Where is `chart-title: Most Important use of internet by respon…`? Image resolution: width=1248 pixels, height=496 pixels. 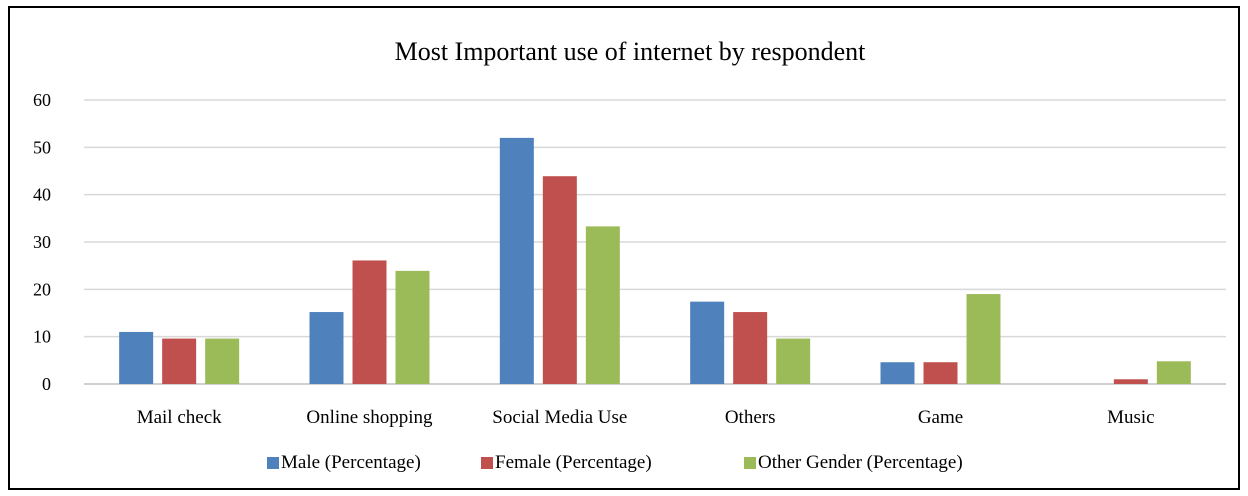 chart-title: Most Important use of internet by respon… is located at coordinates (631, 51).